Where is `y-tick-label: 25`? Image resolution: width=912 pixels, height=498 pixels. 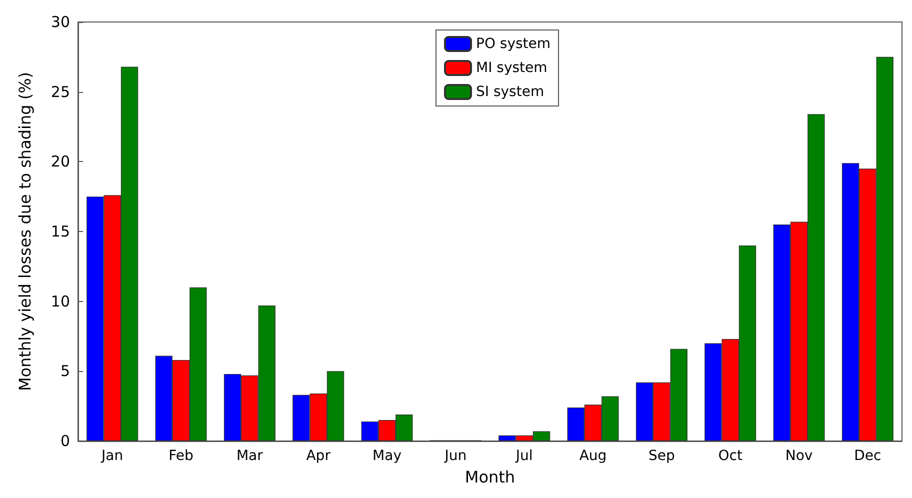
y-tick-label: 25 is located at coordinates (60, 91).